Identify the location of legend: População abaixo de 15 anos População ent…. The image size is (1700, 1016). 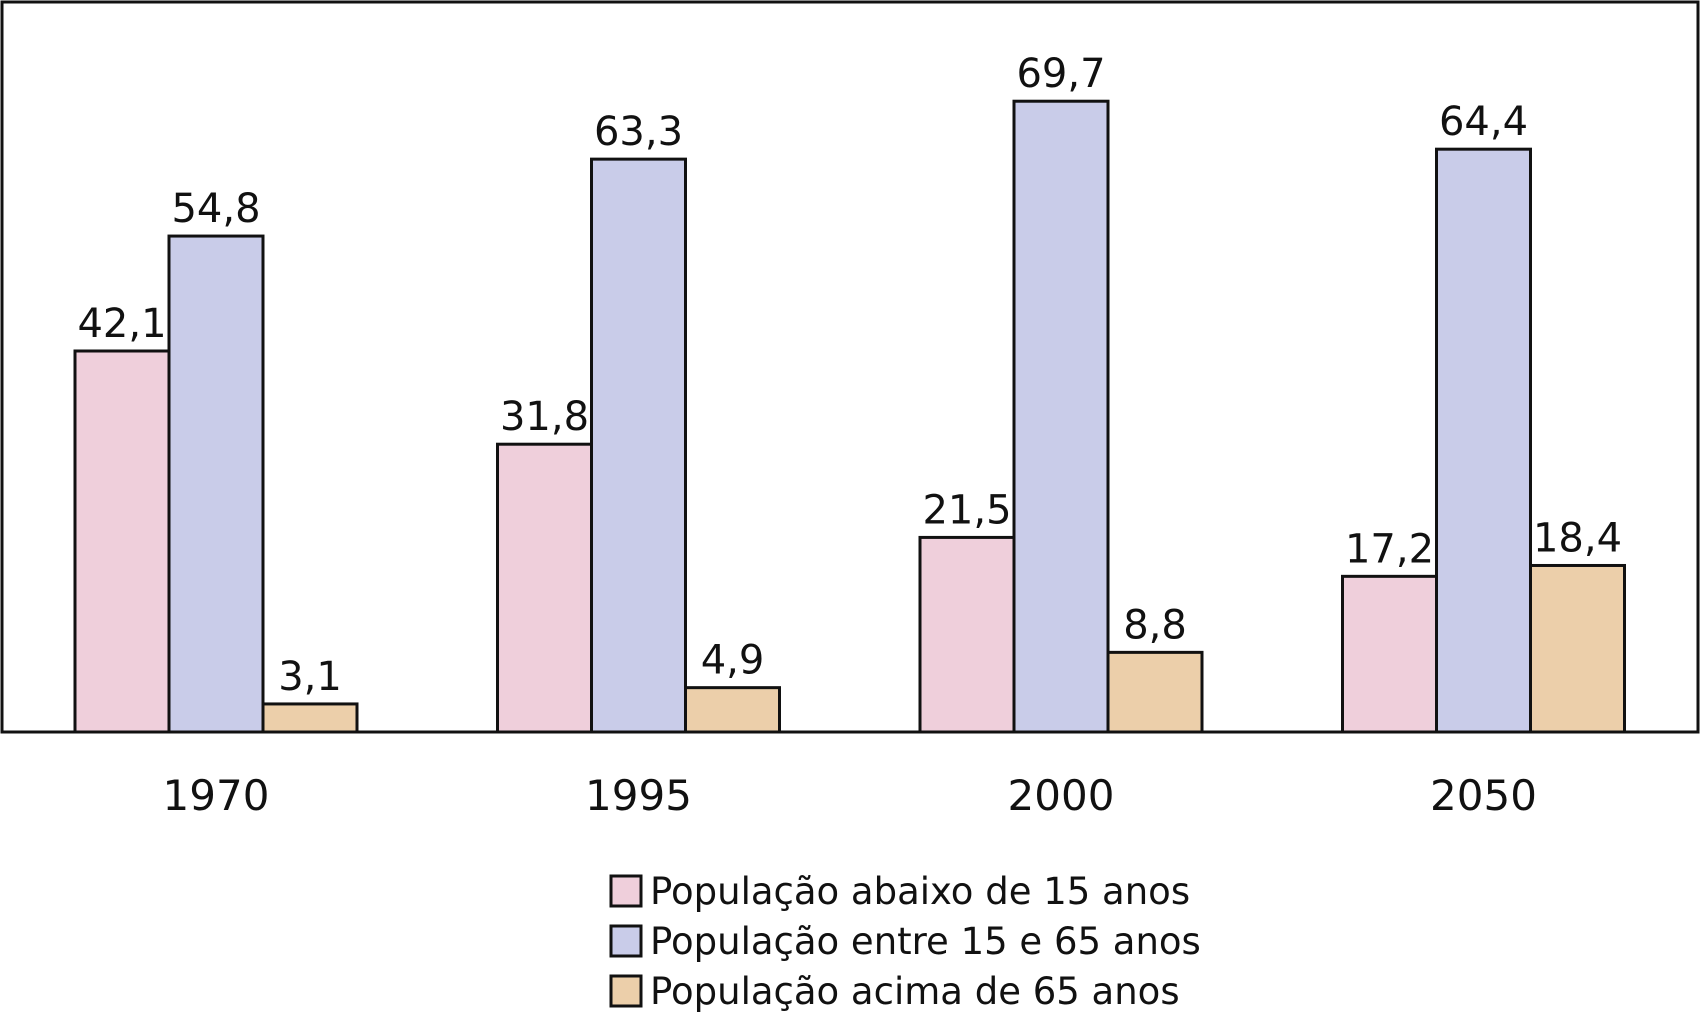
(905, 941).